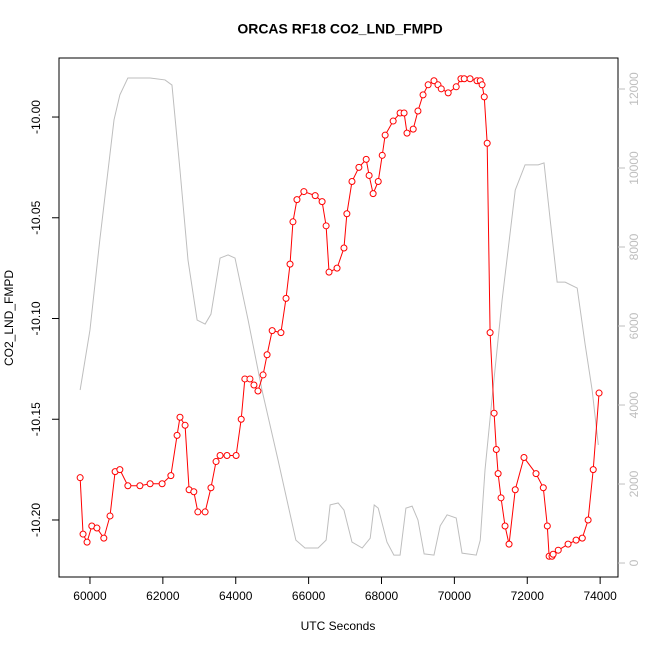 Image resolution: width=650 pixels, height=650 pixels. What do you see at coordinates (528, 596) in the screenshot?
I see `x-tick-label: 72000` at bounding box center [528, 596].